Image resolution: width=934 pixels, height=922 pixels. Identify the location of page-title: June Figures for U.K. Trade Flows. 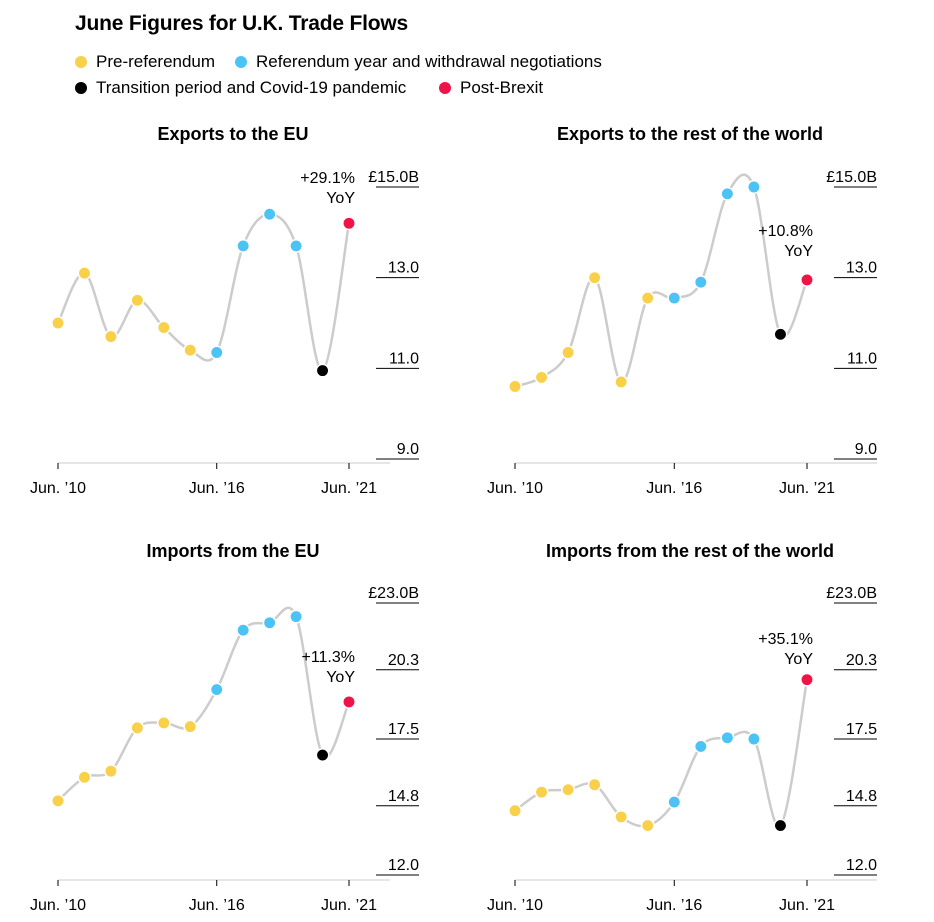
(241, 23).